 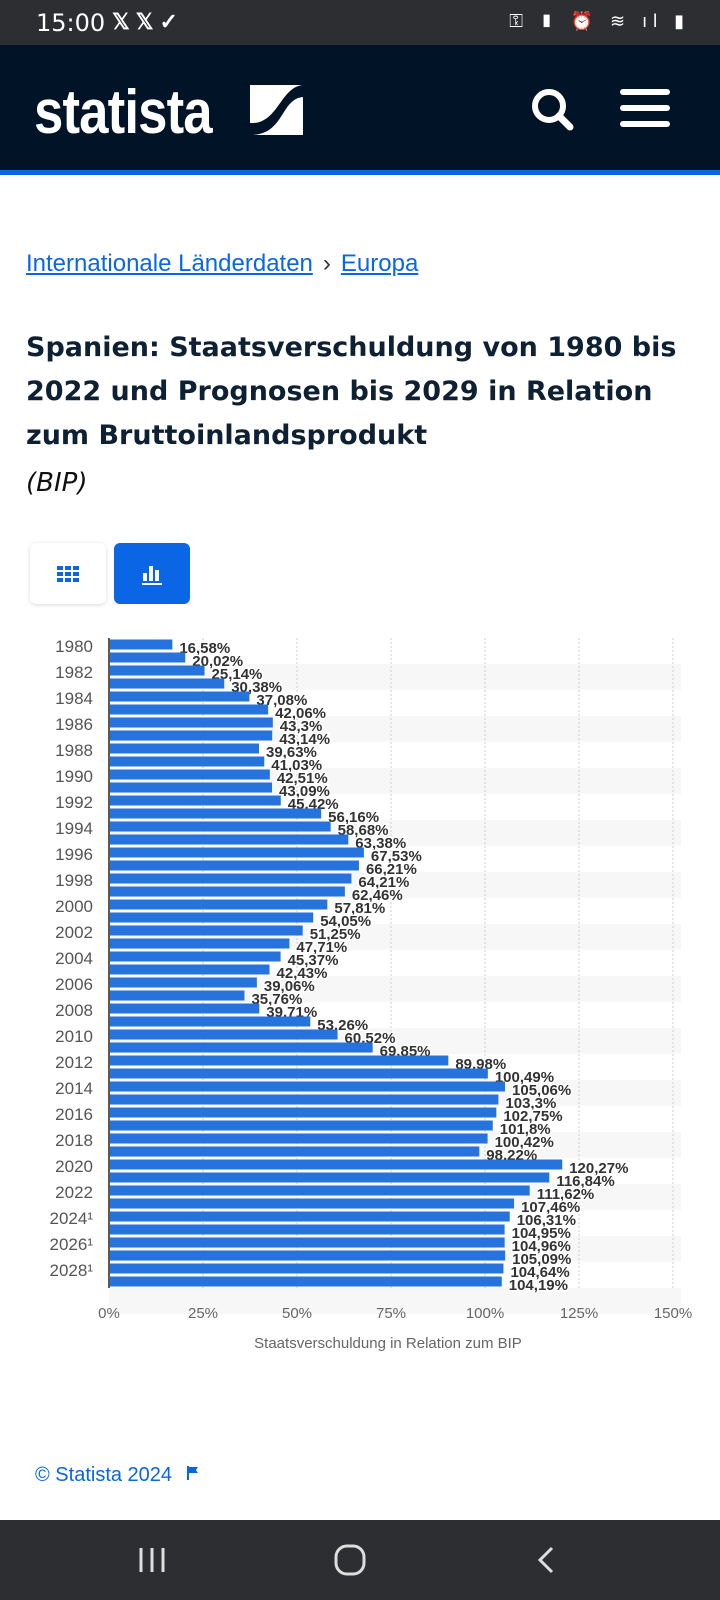 I want to click on x-tick-label: 0%, so click(x=109, y=1313).